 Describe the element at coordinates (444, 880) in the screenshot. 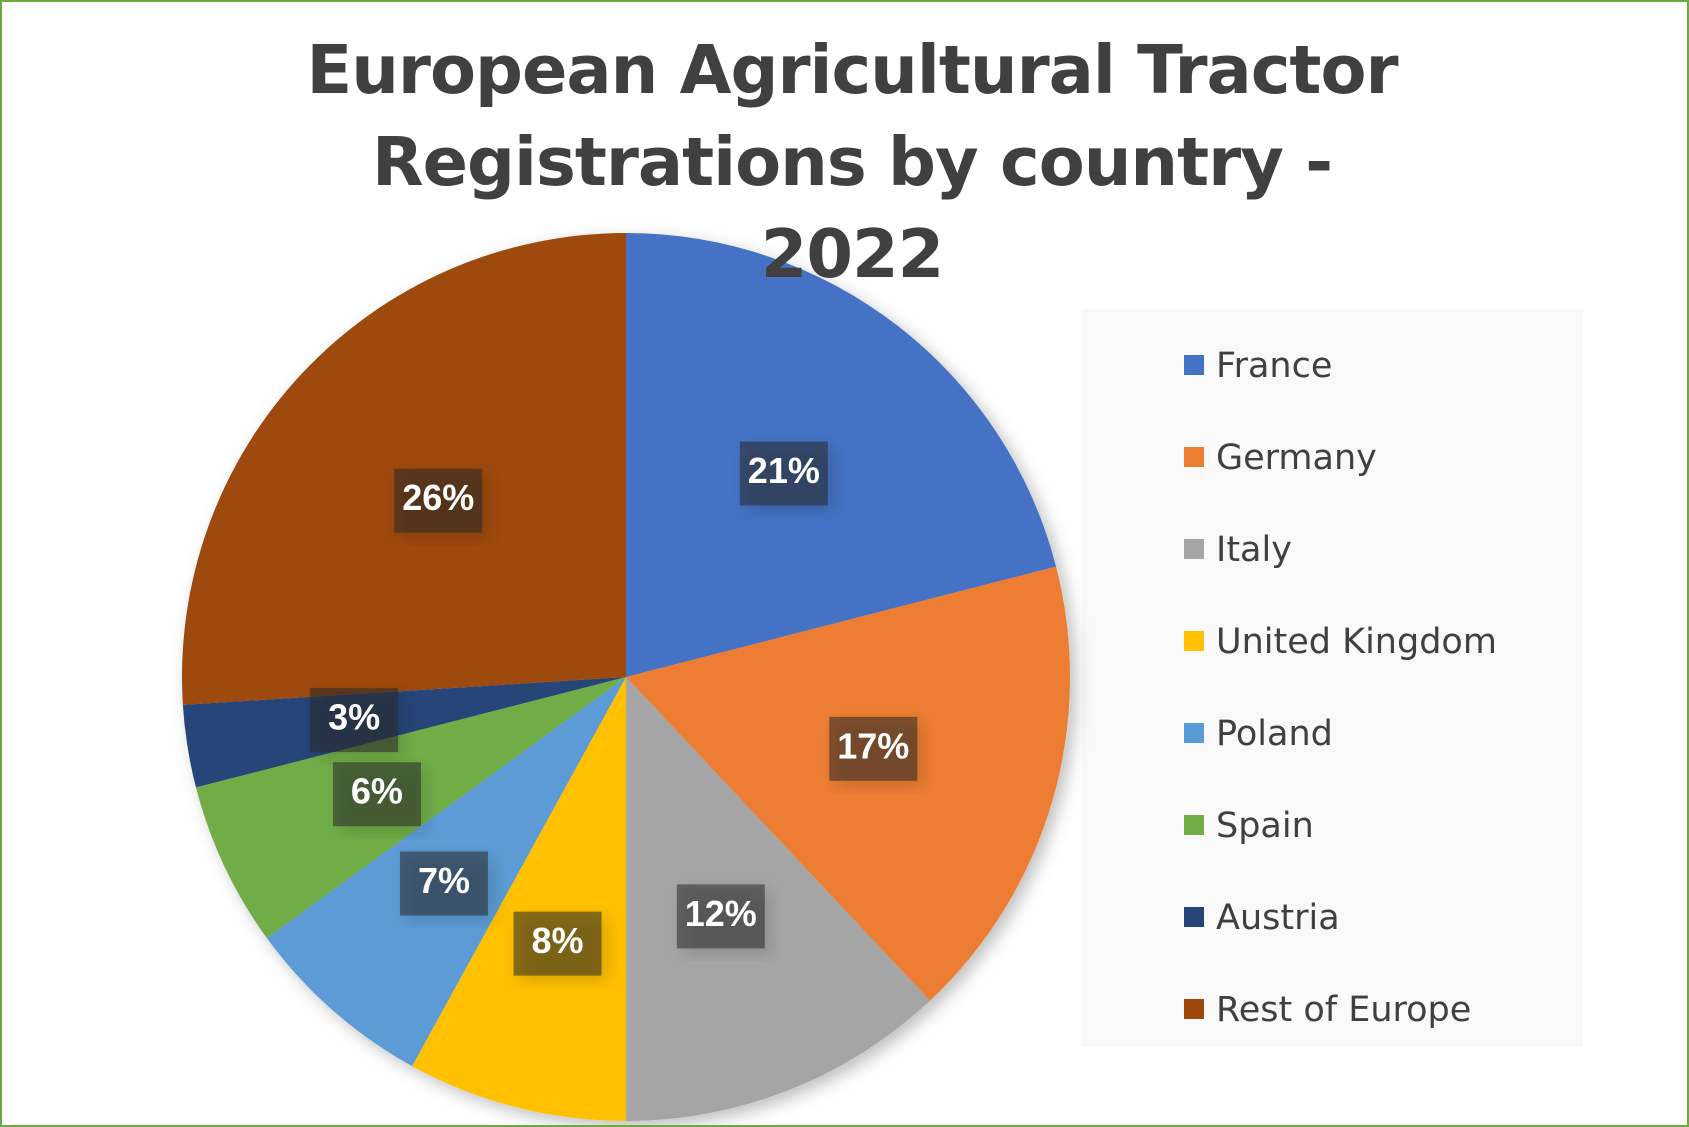

I see `data-label: 7%` at that location.